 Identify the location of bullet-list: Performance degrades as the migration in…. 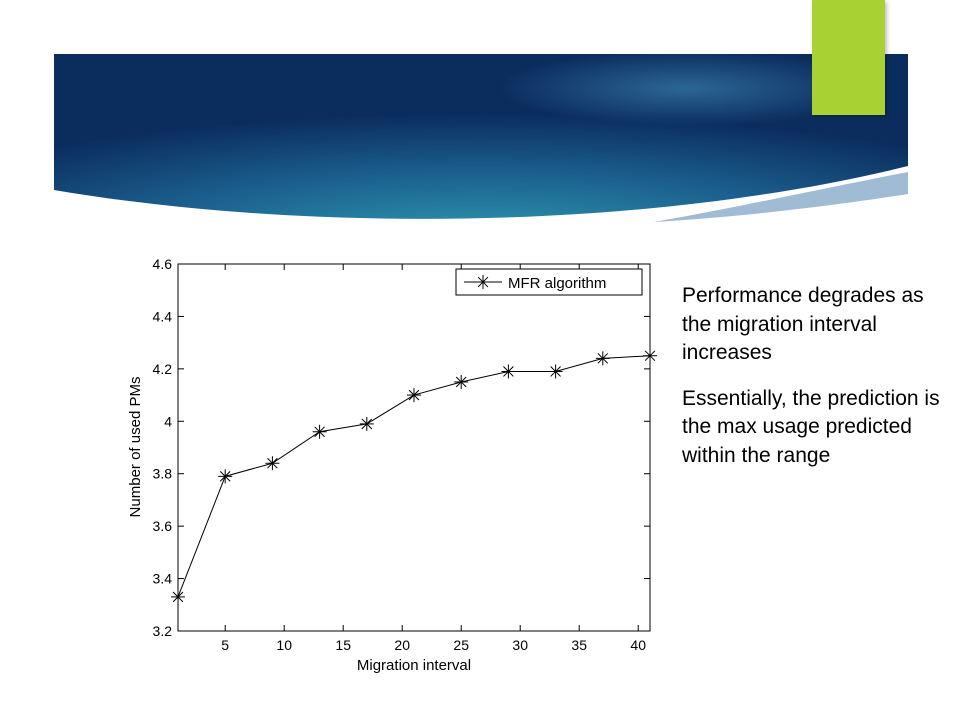
(813, 384).